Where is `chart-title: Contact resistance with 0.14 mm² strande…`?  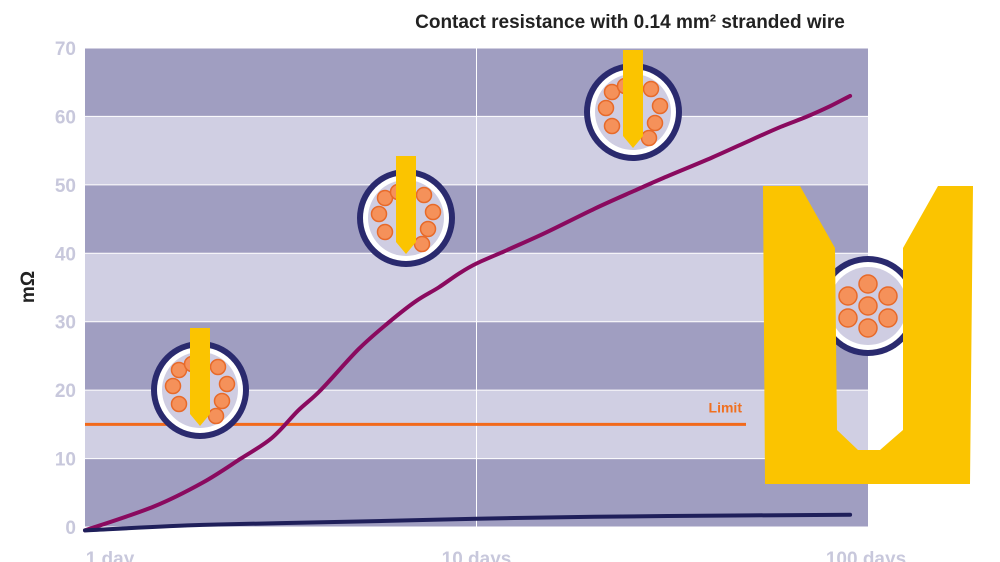
chart-title: Contact resistance with 0.14 mm² strande… is located at coordinates (630, 22).